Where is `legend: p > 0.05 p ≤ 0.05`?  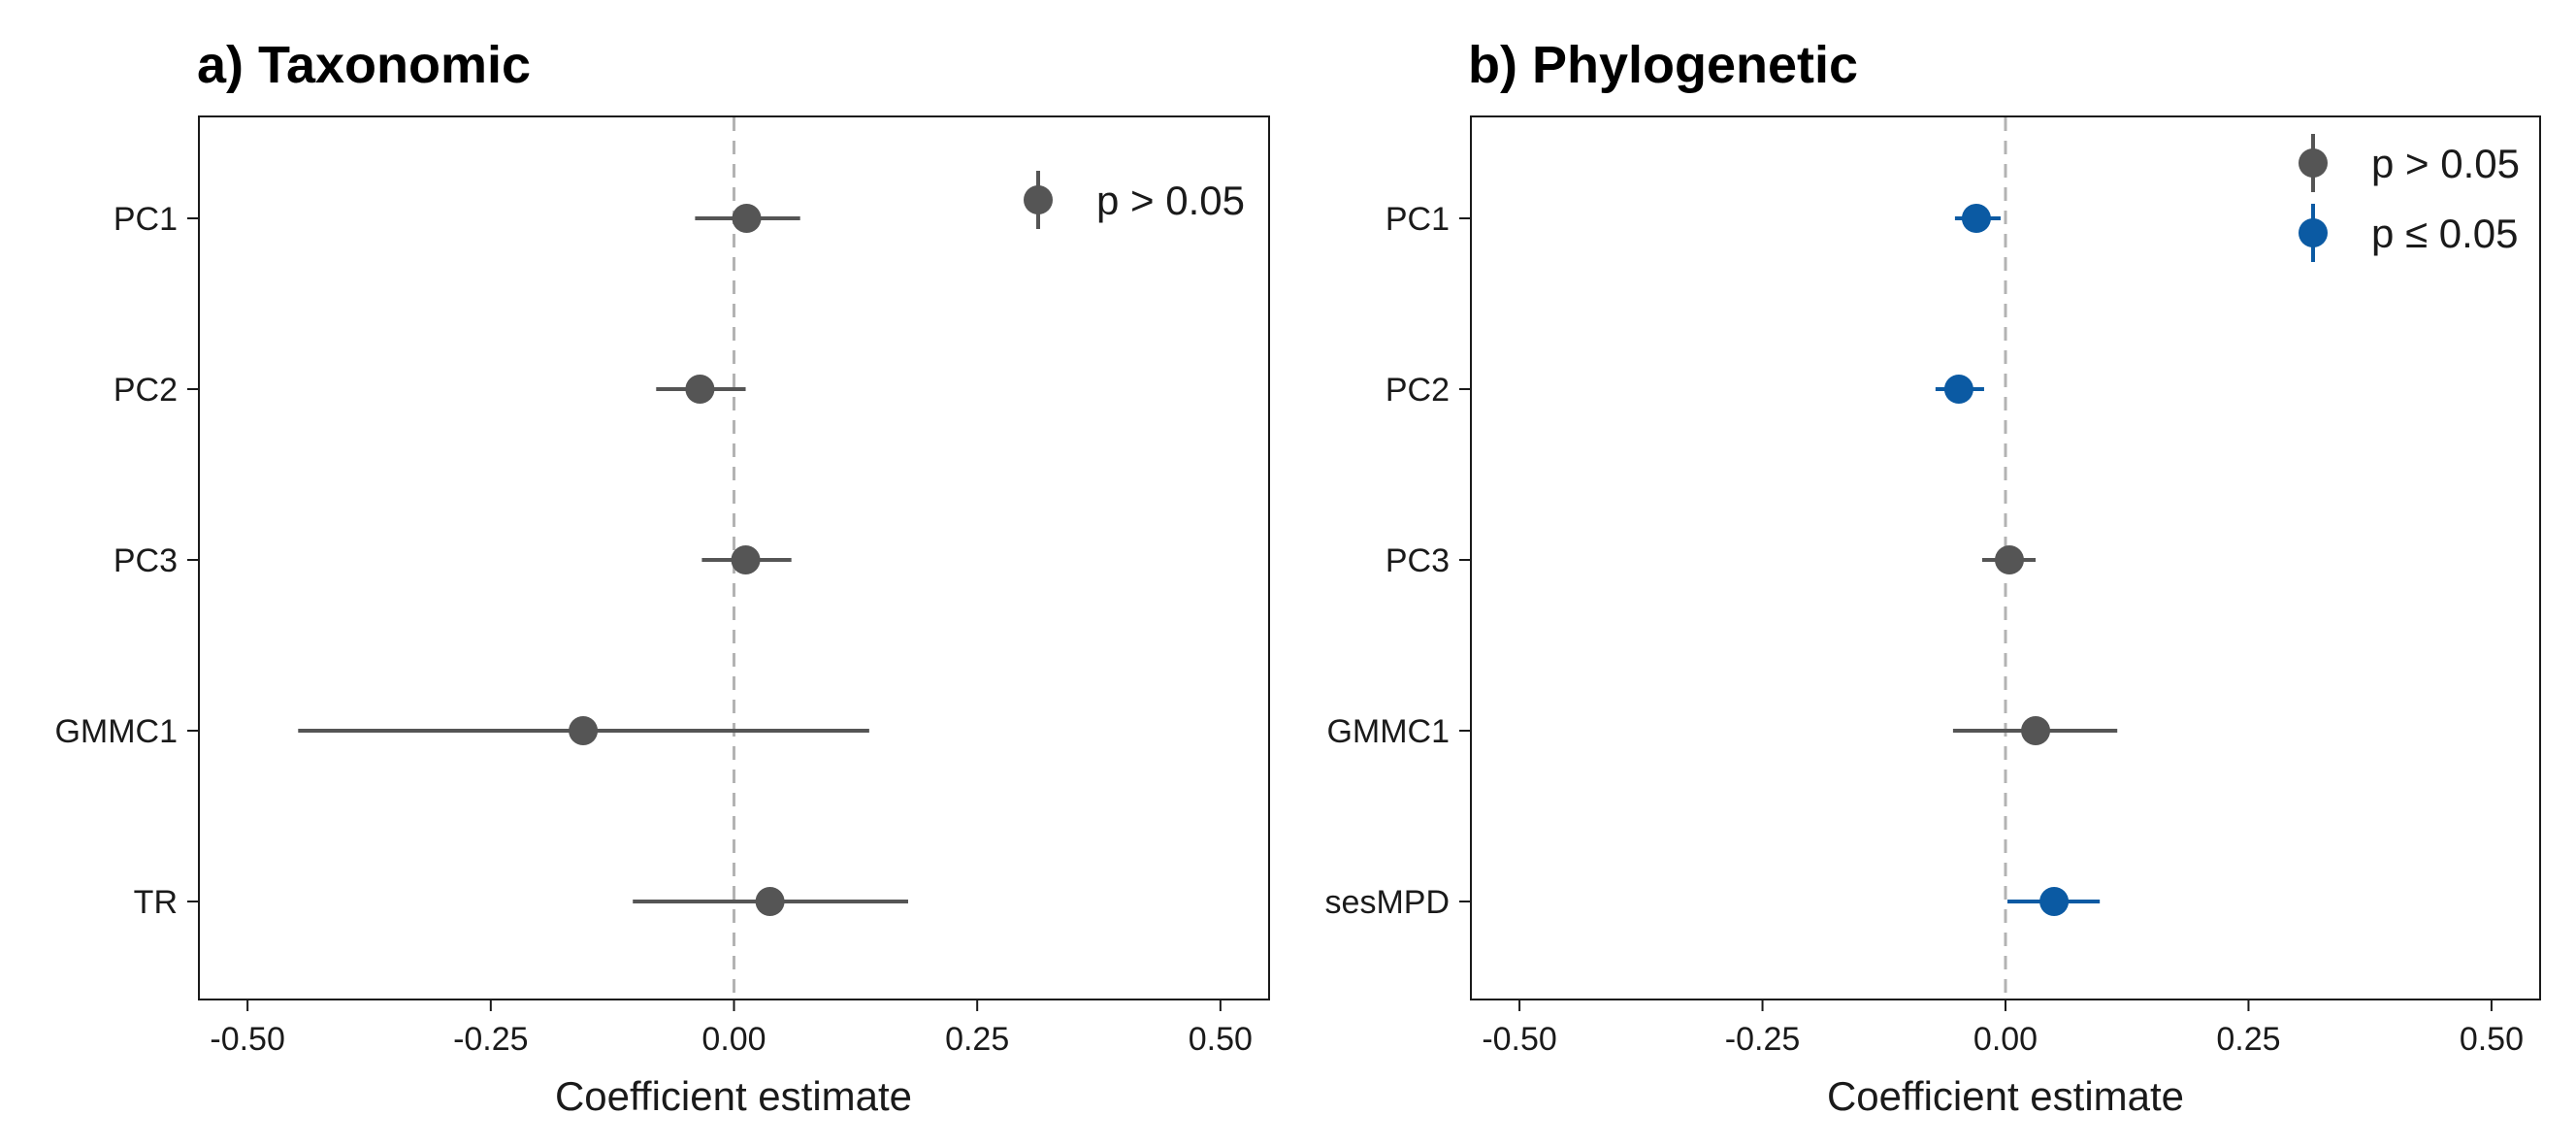
legend: p > 0.05 p ≤ 0.05 is located at coordinates (2409, 198).